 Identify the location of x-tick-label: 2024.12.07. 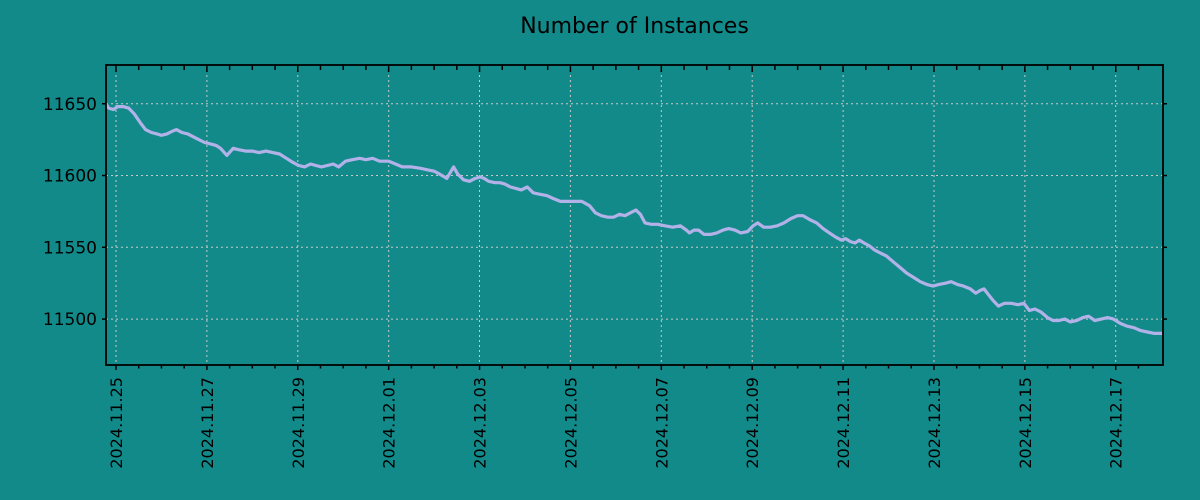
(661, 423).